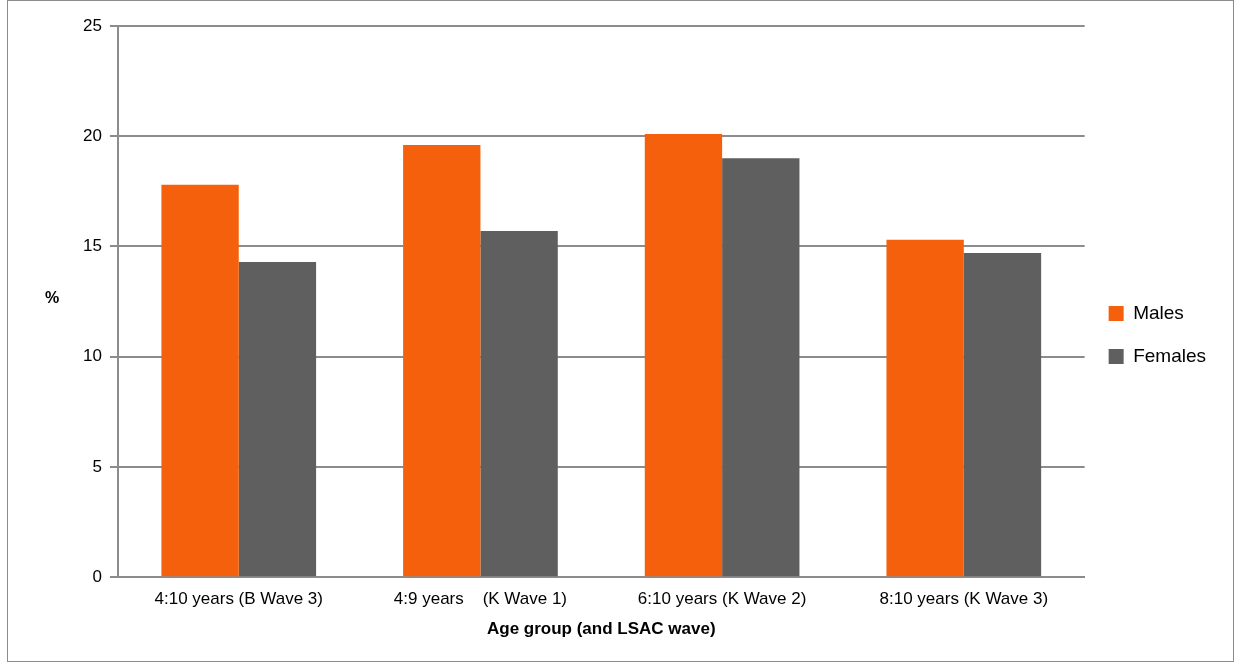 This screenshot has width=1236, height=664. Describe the element at coordinates (1169, 355) in the screenshot. I see `legend-label: Females` at that location.